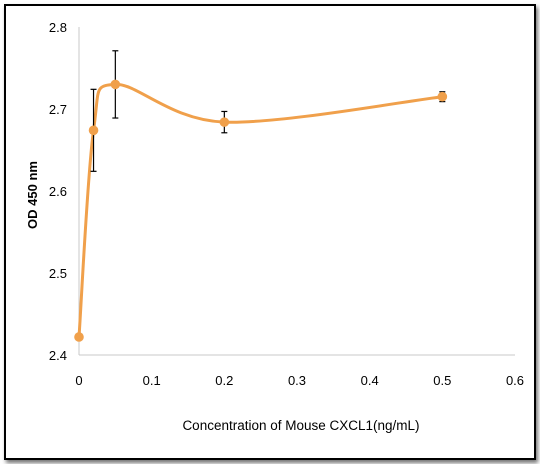 This screenshot has width=540, height=464. What do you see at coordinates (58, 27) in the screenshot?
I see `y-tick-label: 2.8` at bounding box center [58, 27].